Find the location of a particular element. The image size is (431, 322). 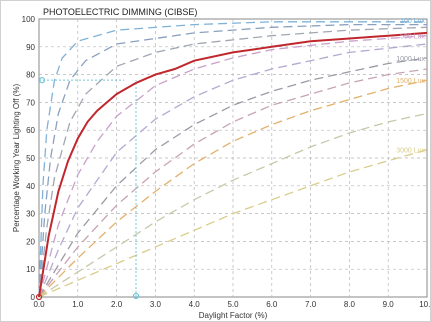

y-tick-label: 90 is located at coordinates (30, 47).